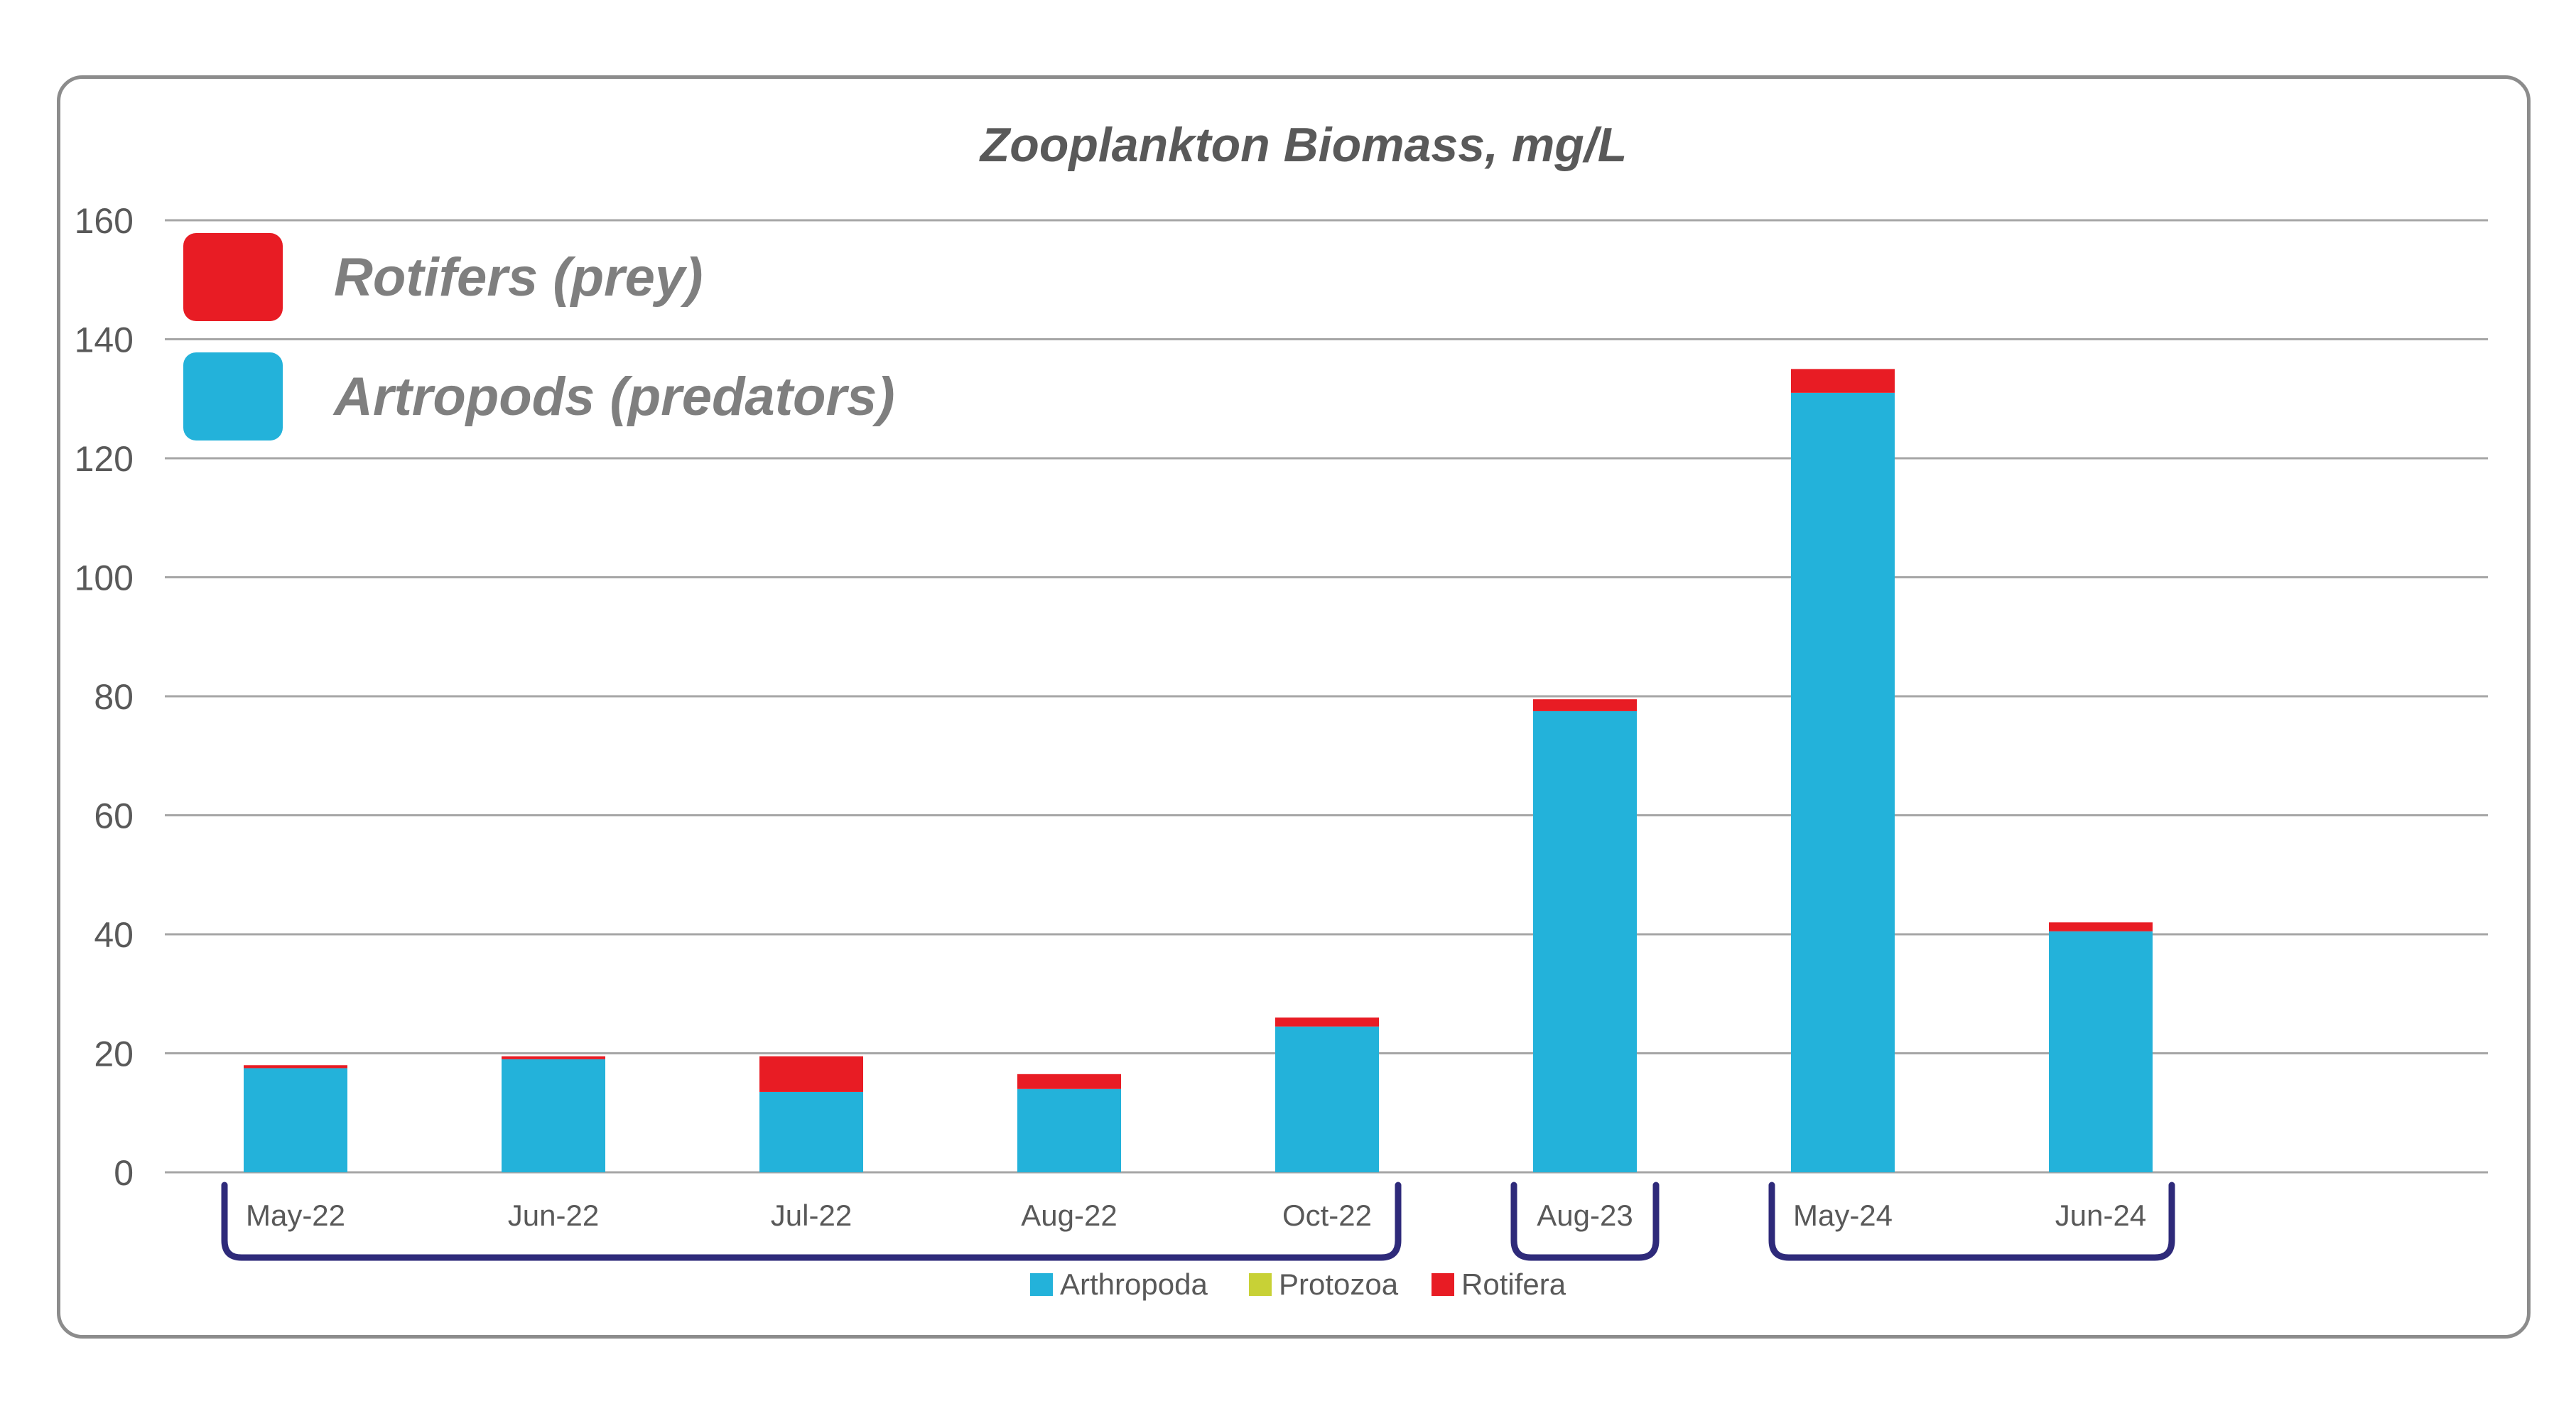 The width and height of the screenshot is (2576, 1416). Describe the element at coordinates (1843, 1215) in the screenshot. I see `x-tick-label-may-24: May-24` at that location.